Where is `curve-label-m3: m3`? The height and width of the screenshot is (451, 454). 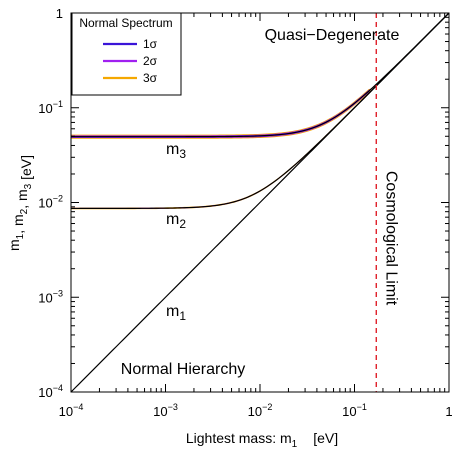
curve-label-m3: m3 is located at coordinates (176, 151).